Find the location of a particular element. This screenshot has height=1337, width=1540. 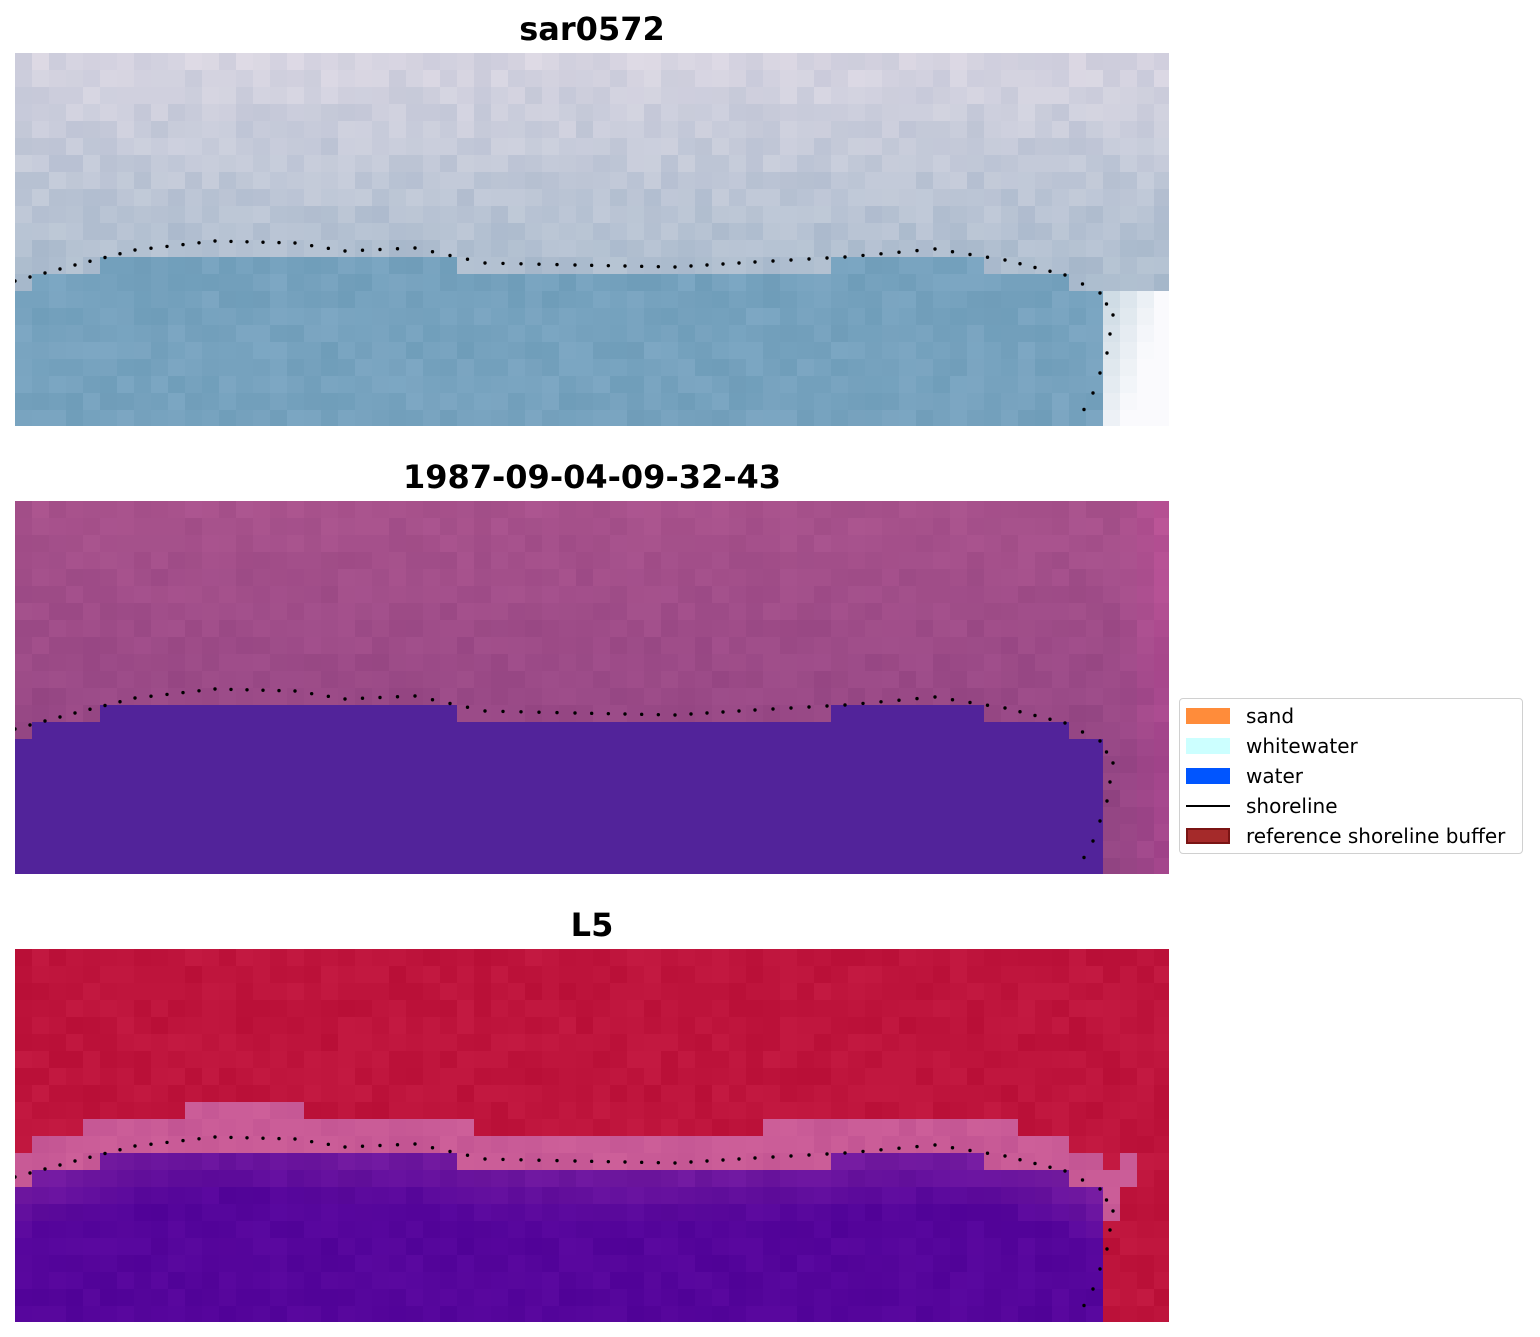

shoreline-line-icon is located at coordinates (1208, 806).